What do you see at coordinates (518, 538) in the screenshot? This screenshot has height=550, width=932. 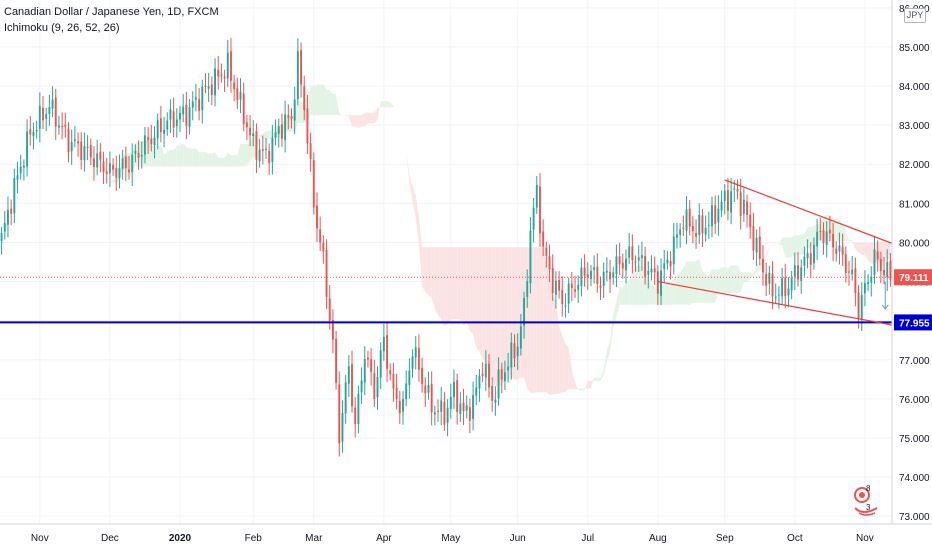 I see `x-tick-label: Jun` at bounding box center [518, 538].